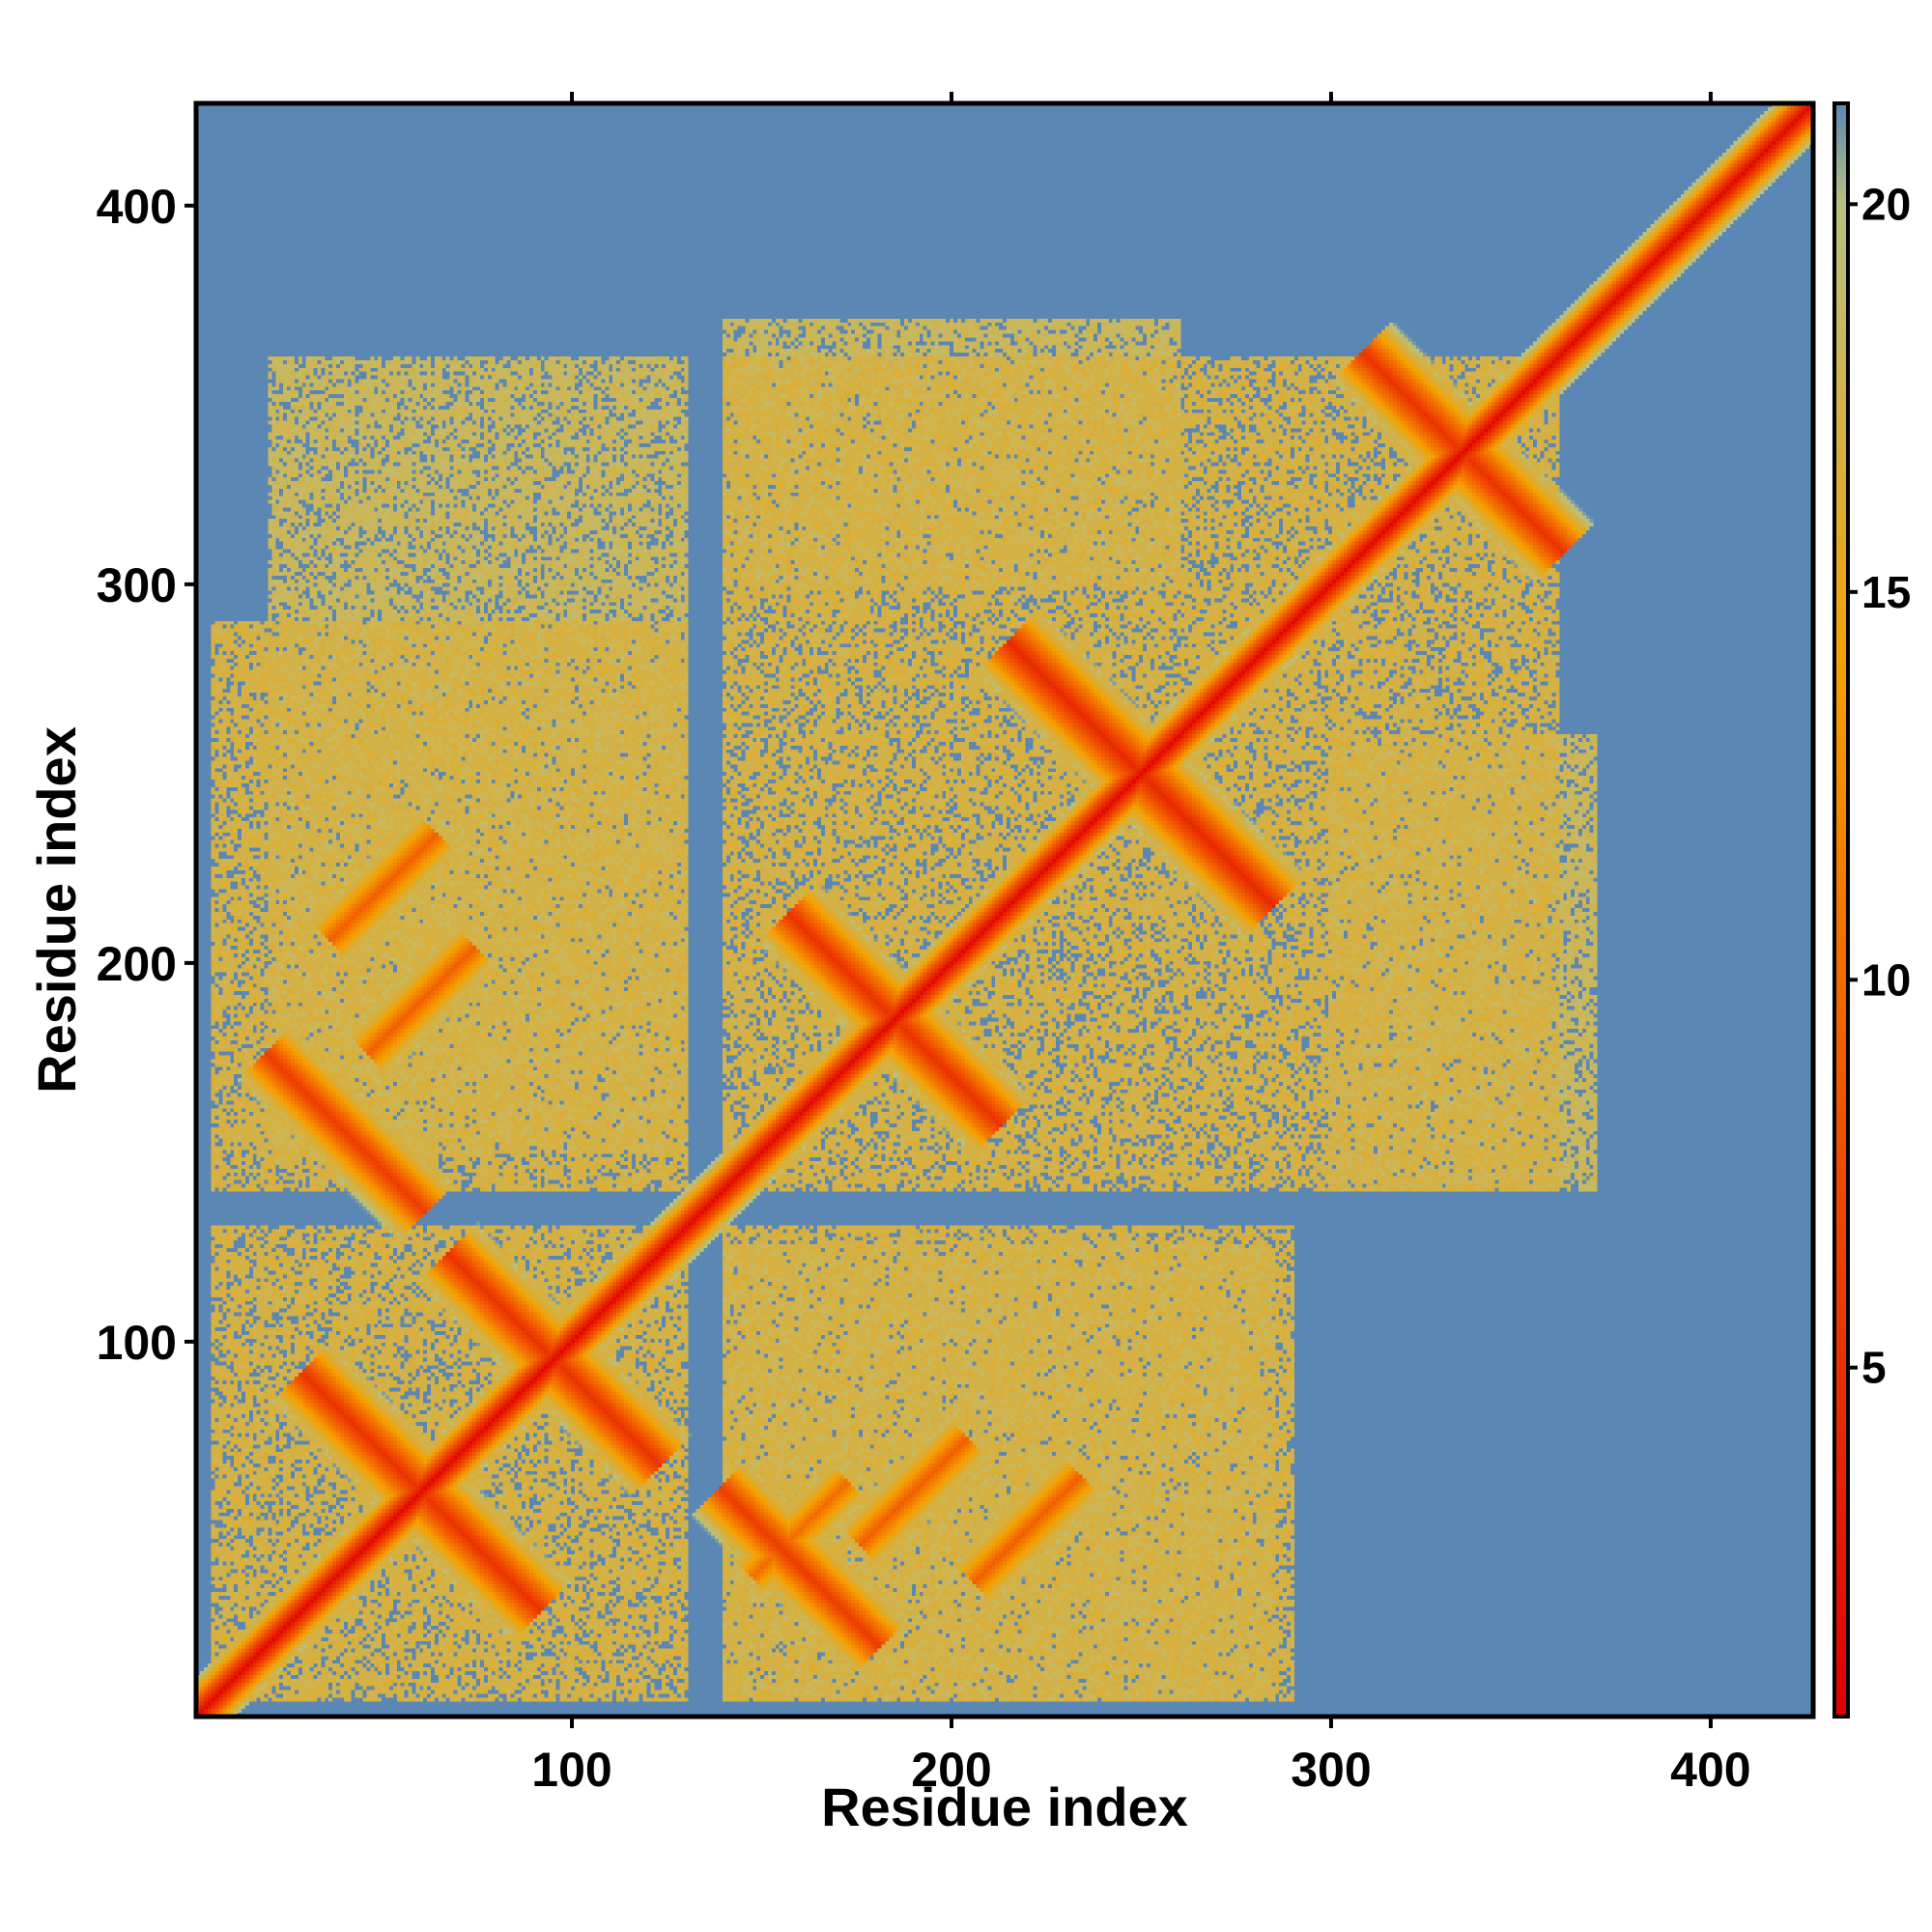 Image resolution: width=1932 pixels, height=1932 pixels. I want to click on x-axis-title: Residue index, so click(1005, 1806).